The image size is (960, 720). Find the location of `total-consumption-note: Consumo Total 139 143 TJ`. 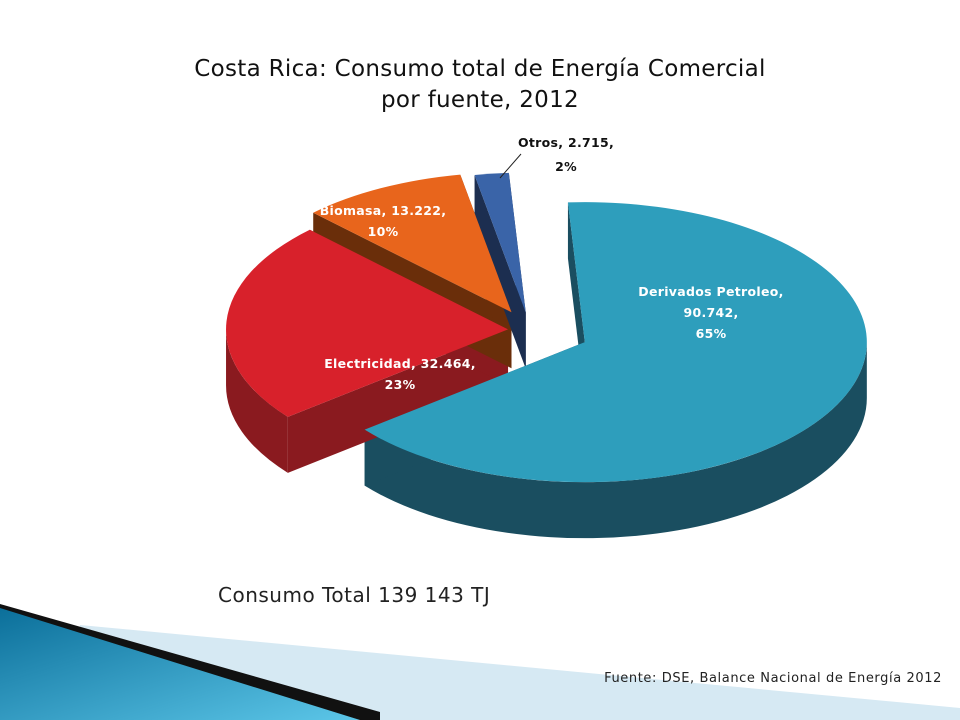

total-consumption-note: Consumo Total 139 143 TJ is located at coordinates (354, 595).